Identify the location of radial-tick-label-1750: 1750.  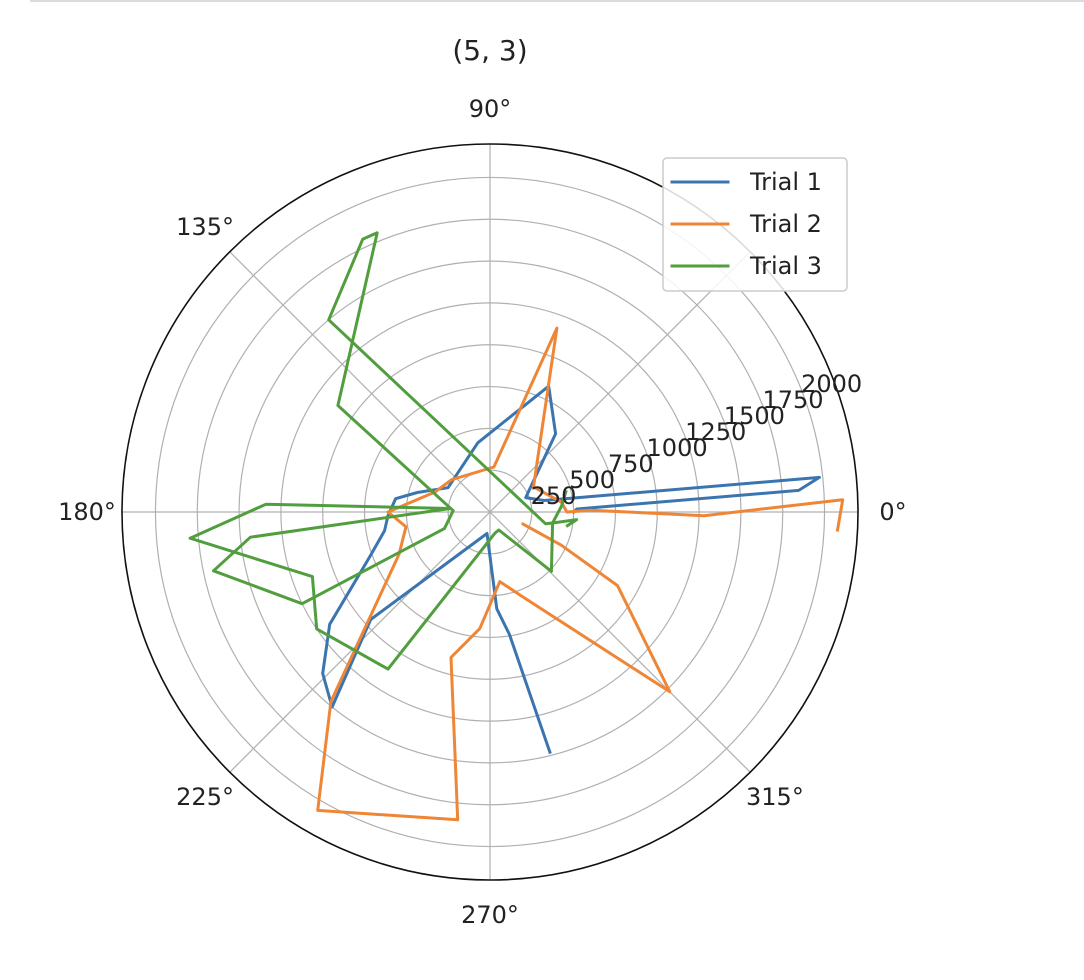
(792, 400).